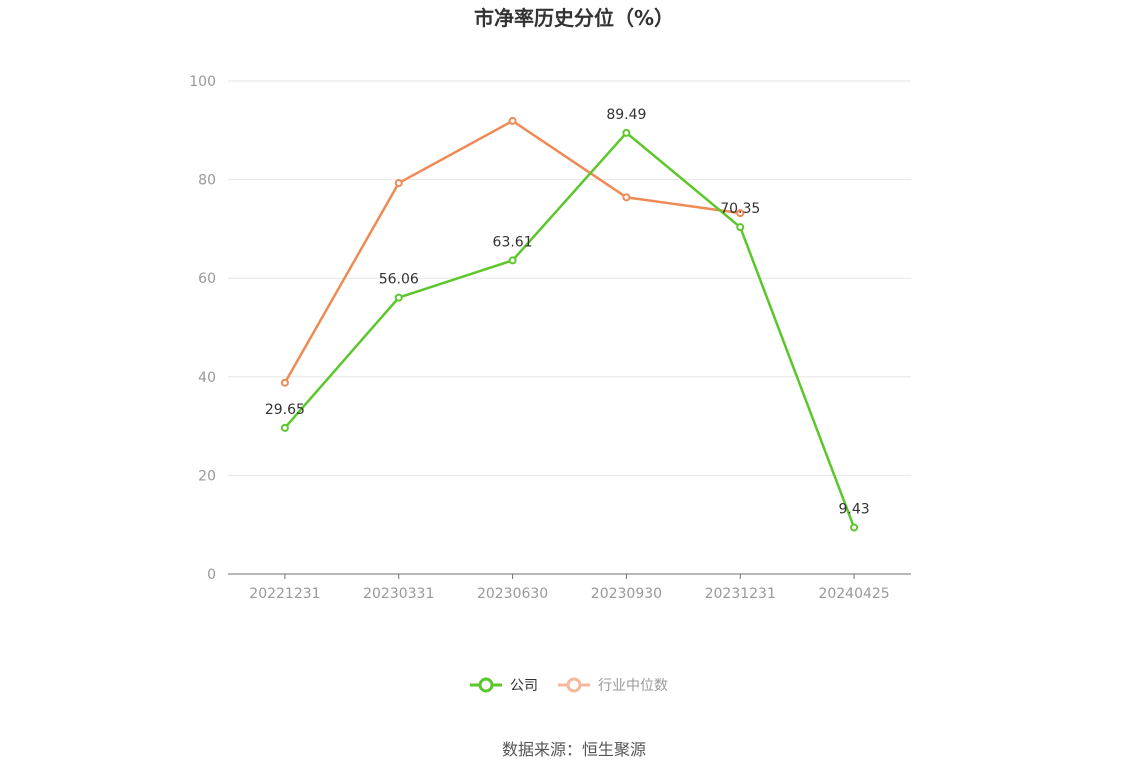 Image resolution: width=1148 pixels, height=776 pixels. I want to click on series-line-industry-median, so click(512, 251).